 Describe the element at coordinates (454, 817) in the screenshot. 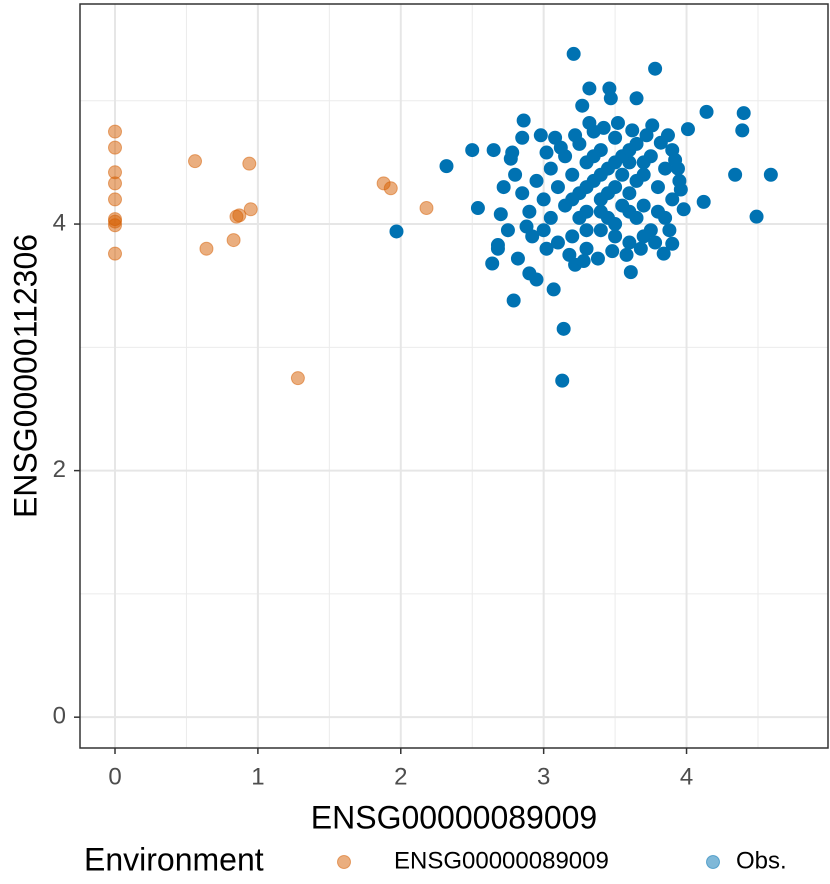

I see `x-axis-label: ENSG00000089009` at that location.